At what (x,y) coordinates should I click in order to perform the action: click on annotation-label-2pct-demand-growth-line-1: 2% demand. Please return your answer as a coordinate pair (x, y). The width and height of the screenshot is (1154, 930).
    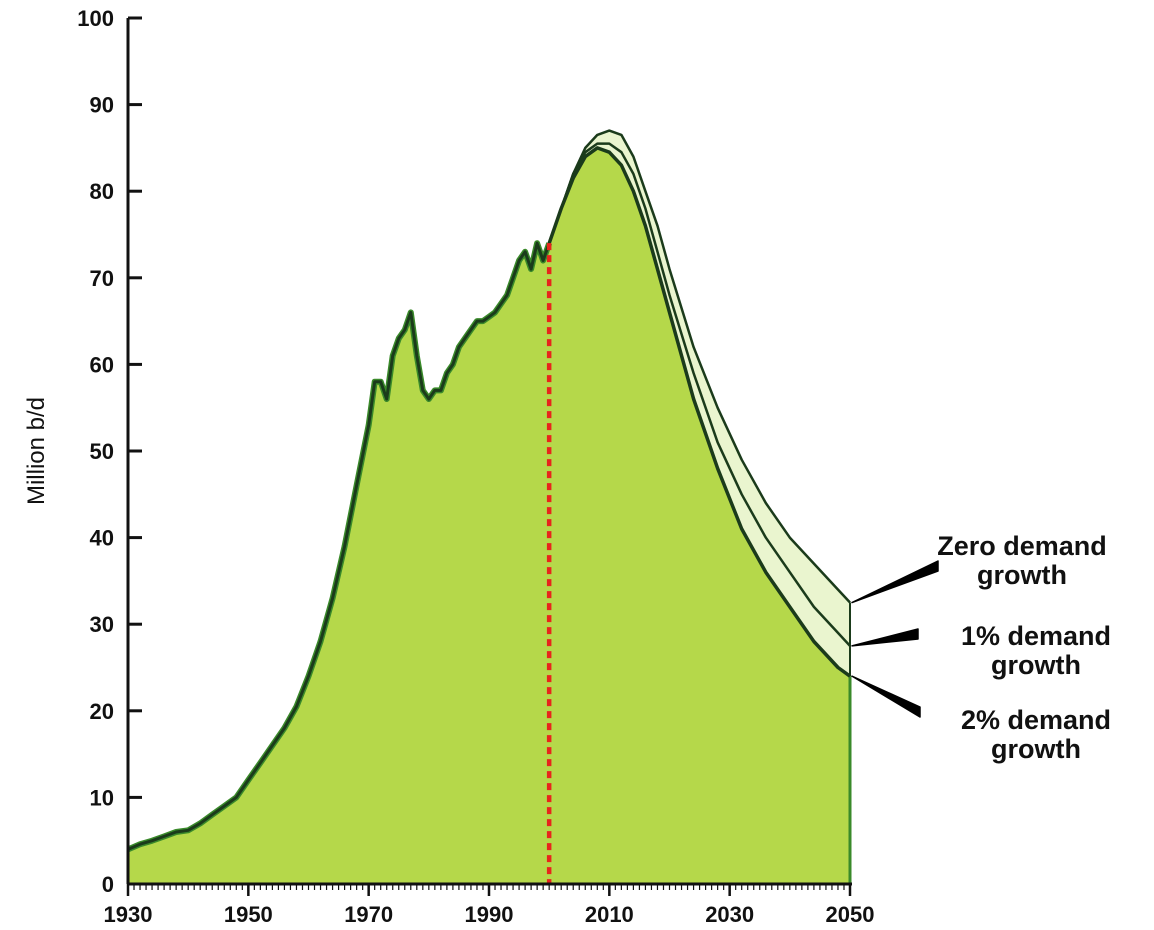
    Looking at the image, I should click on (1036, 720).